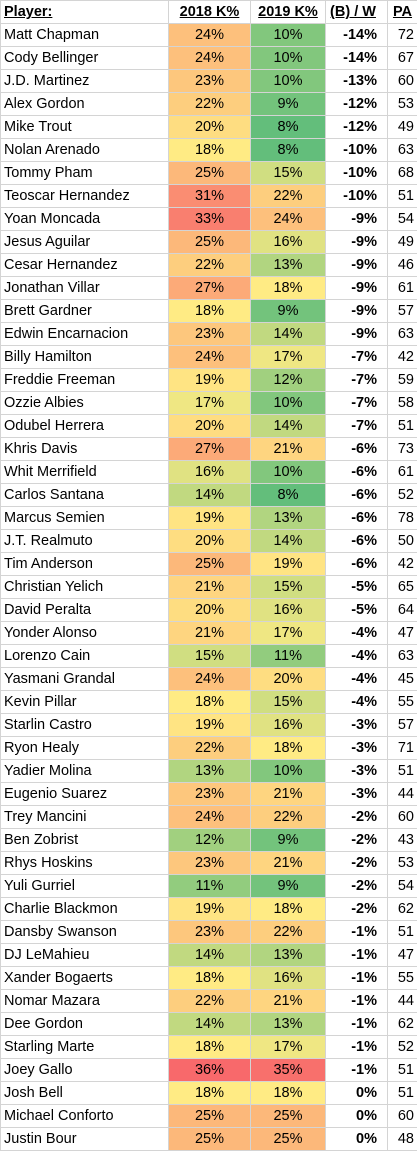 Image resolution: width=417 pixels, height=1152 pixels. Describe the element at coordinates (208, 909) in the screenshot. I see `player-row: Charlie Blackmon 19% 18% -2% 62` at that location.